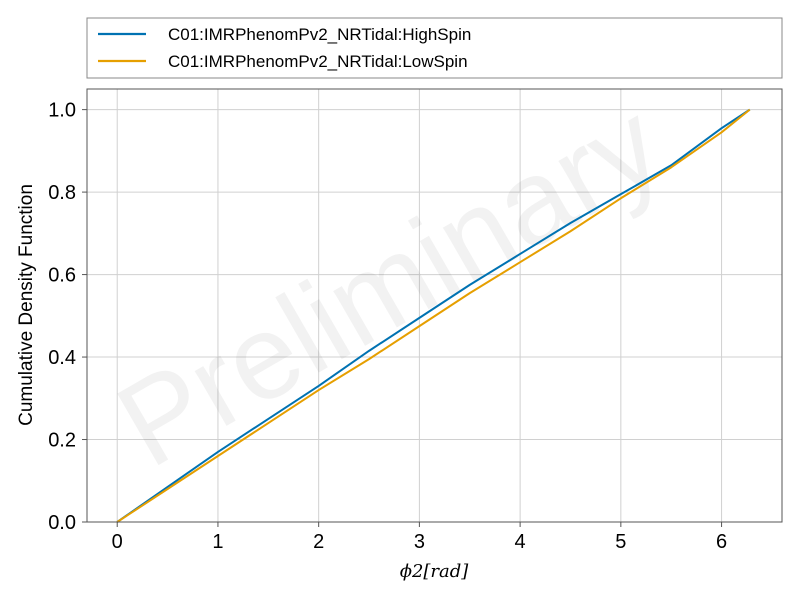 The width and height of the screenshot is (800, 600). I want to click on y-tick-label: 0.2, so click(62, 441).